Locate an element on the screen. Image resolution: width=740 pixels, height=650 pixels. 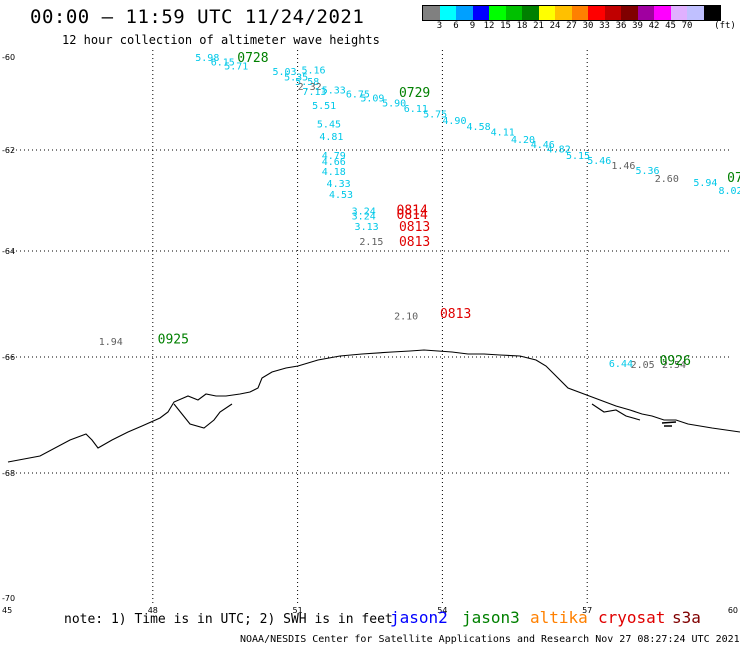
colorbar-tick-label: 6 is located at coordinates (456, 26).